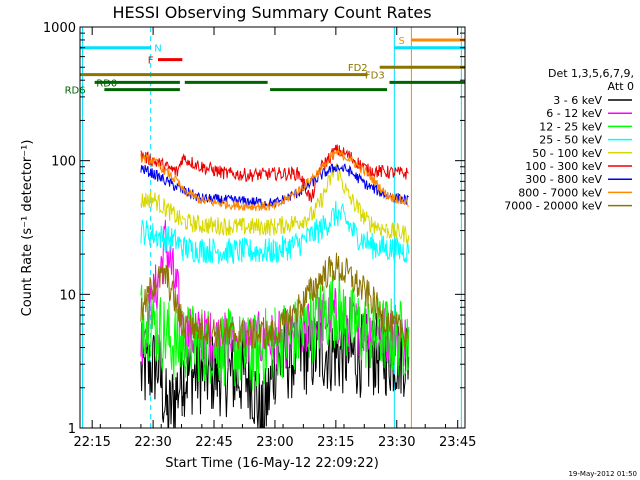 This screenshot has width=640, height=480. Describe the element at coordinates (272, 463) in the screenshot. I see `x-axis-label: Start Time (16-May-12 22:09:22)` at that location.